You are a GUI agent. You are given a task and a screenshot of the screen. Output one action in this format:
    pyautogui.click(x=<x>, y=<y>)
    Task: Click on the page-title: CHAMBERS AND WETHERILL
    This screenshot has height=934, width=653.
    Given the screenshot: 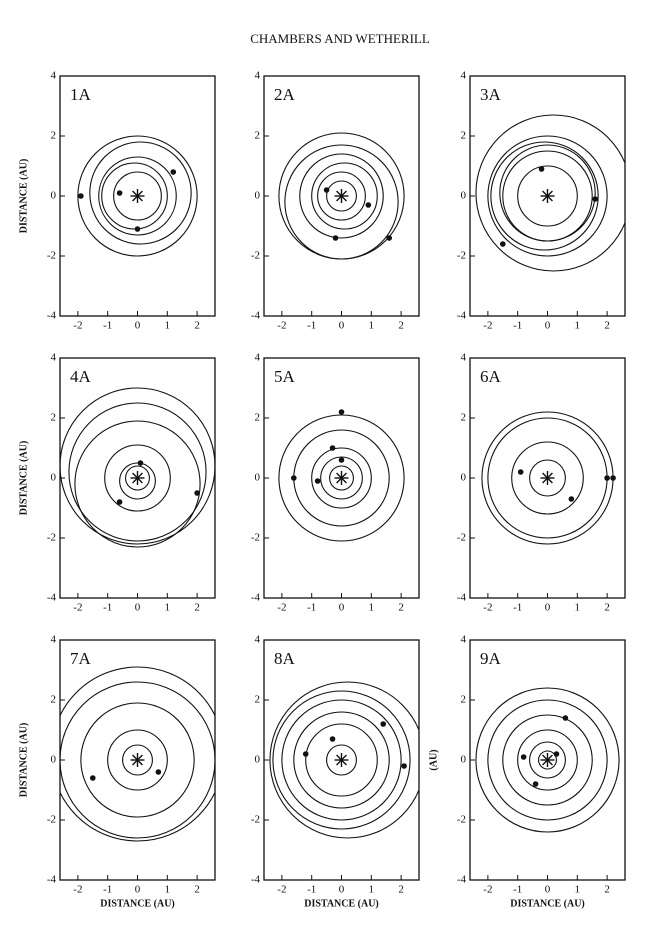 What is the action you would take?
    pyautogui.click(x=340, y=38)
    